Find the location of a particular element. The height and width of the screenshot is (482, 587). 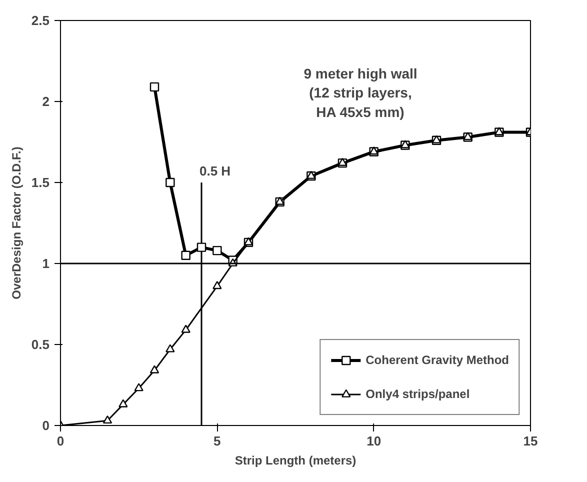

y-tick-label: 1.5 is located at coordinates (40, 182).